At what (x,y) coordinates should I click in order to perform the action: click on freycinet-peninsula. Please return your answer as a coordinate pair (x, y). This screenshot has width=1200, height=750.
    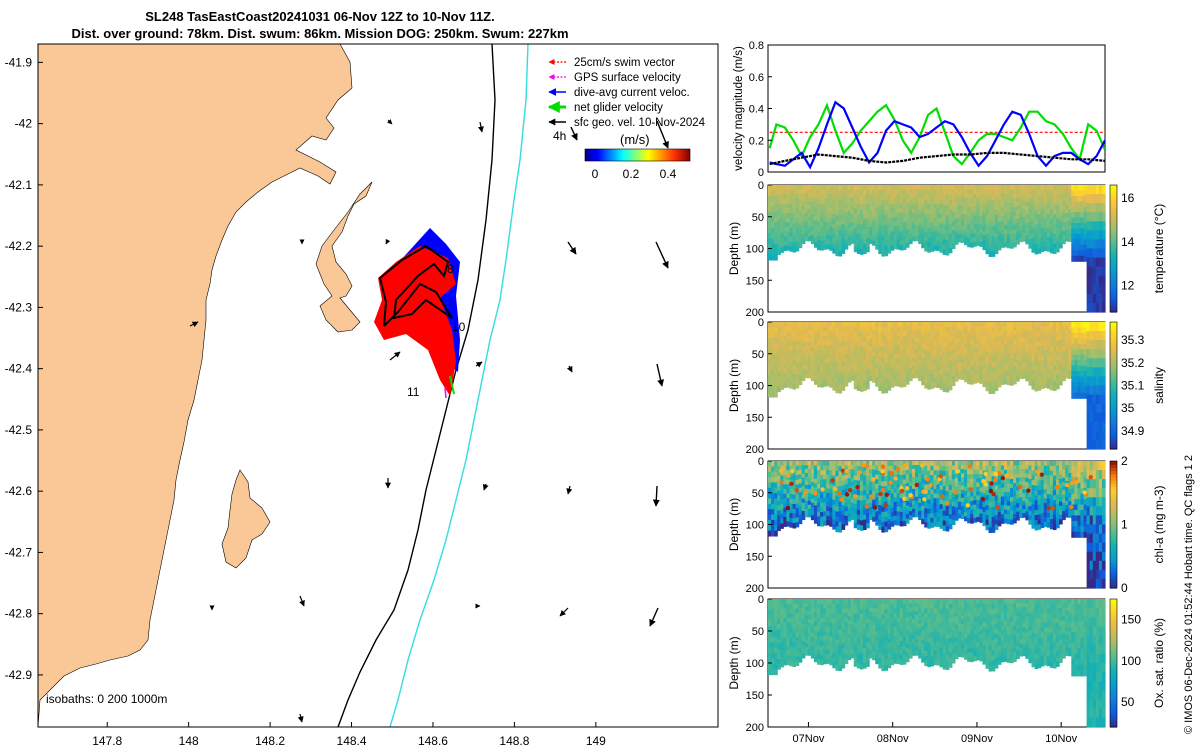
    Looking at the image, I should click on (344, 257).